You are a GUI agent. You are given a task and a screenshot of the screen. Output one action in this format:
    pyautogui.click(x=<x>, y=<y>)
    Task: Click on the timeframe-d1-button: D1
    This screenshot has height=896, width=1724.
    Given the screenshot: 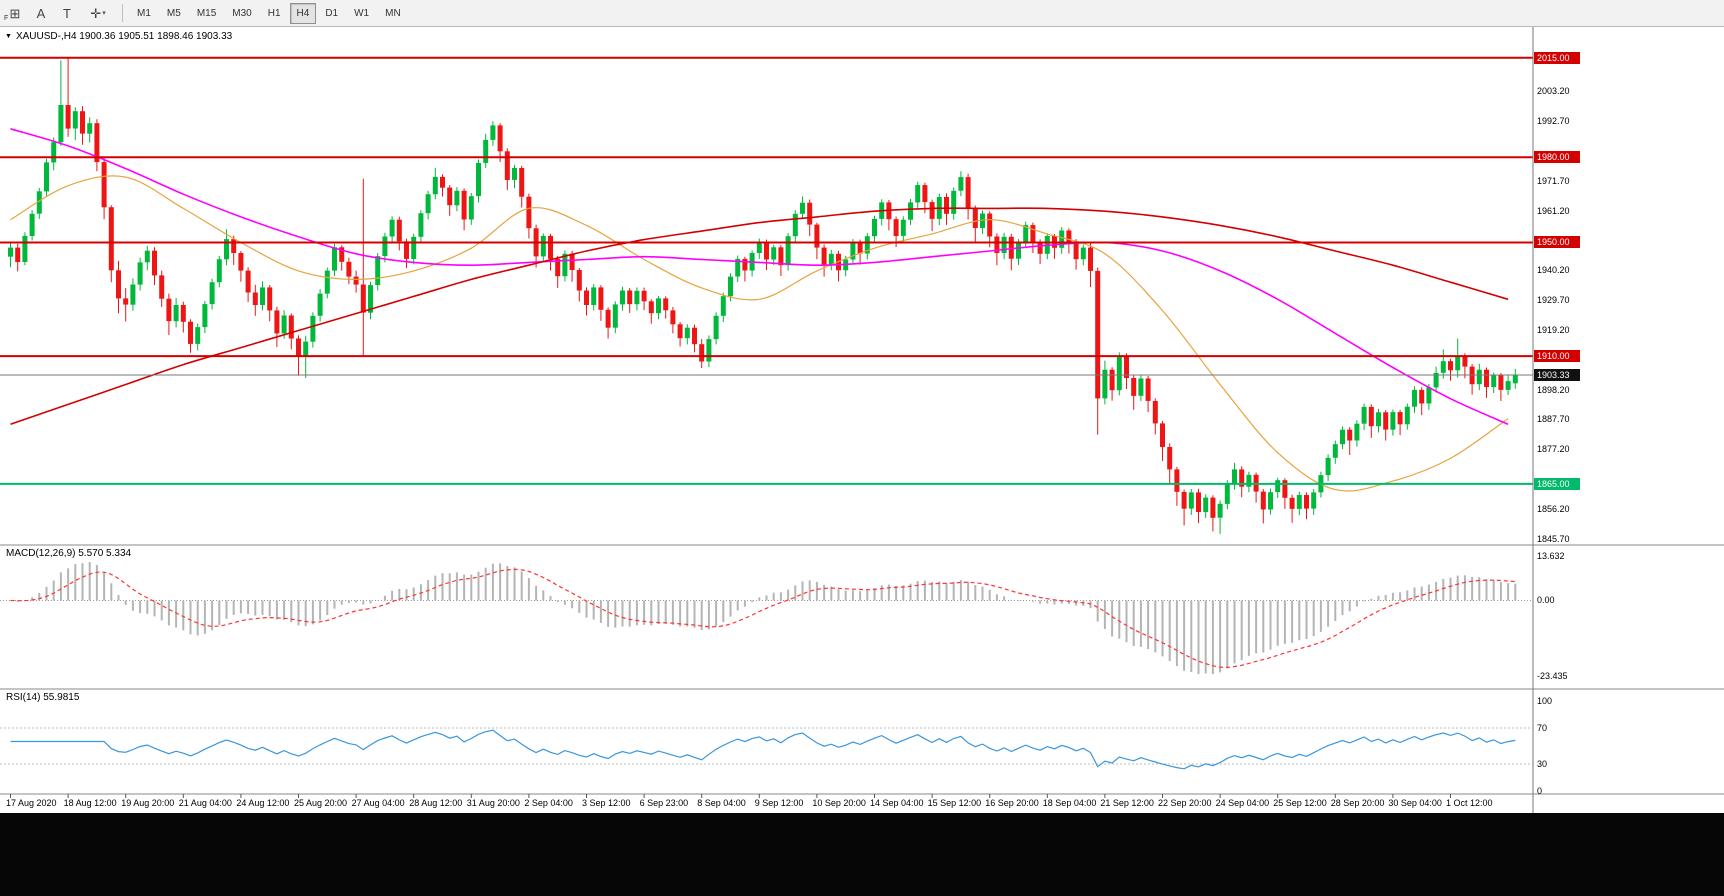 What is the action you would take?
    pyautogui.click(x=332, y=13)
    